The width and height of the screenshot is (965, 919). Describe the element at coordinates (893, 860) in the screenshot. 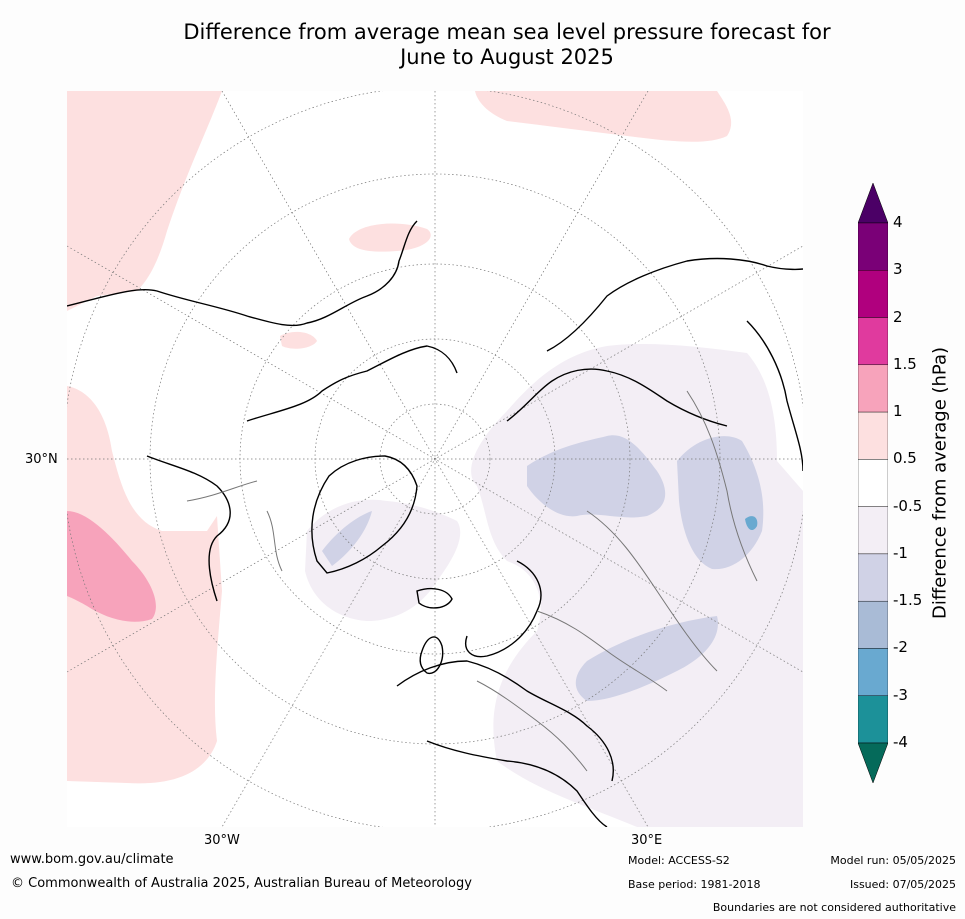

I see `model-run-date: Model run: 05/05/2025` at that location.